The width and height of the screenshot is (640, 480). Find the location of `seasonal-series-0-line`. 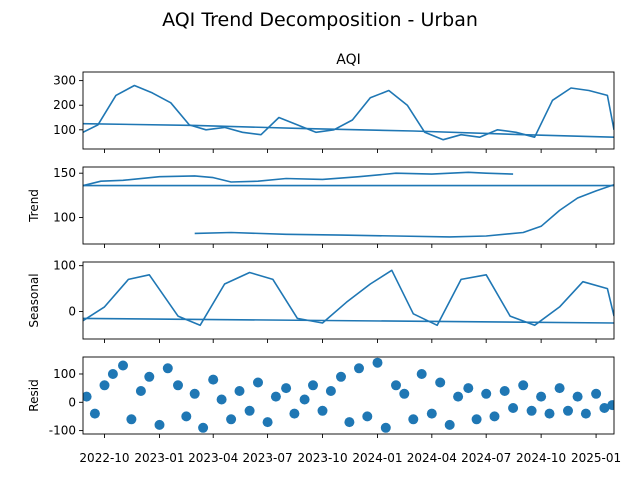

seasonal-series-0-line is located at coordinates (348, 298).